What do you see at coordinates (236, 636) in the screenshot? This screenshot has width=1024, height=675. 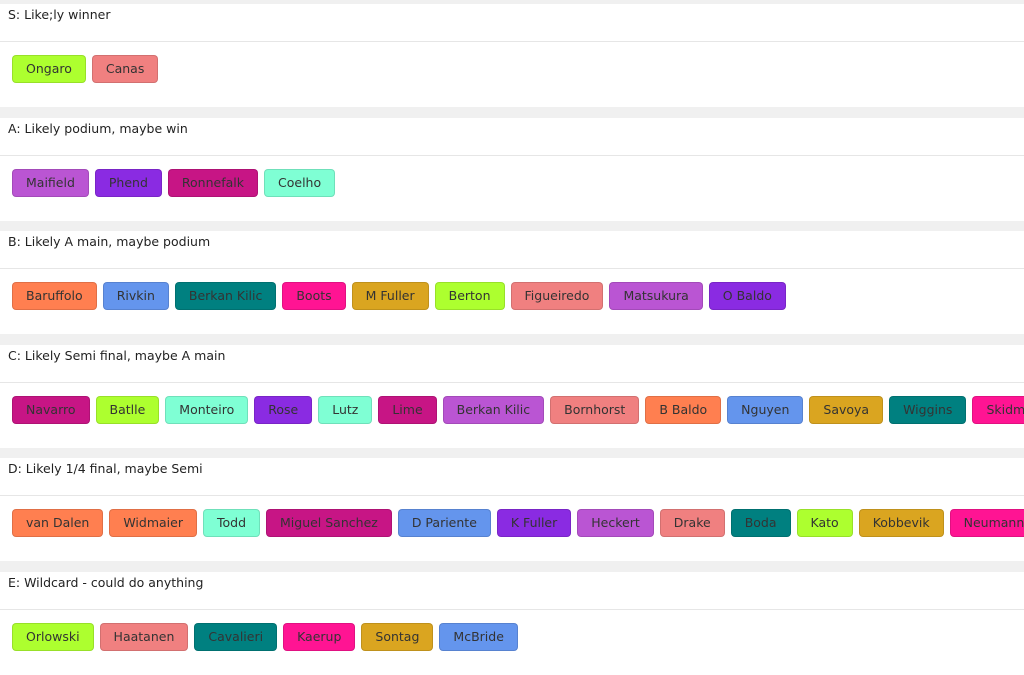 I see `driver-chip: Cavalieri` at bounding box center [236, 636].